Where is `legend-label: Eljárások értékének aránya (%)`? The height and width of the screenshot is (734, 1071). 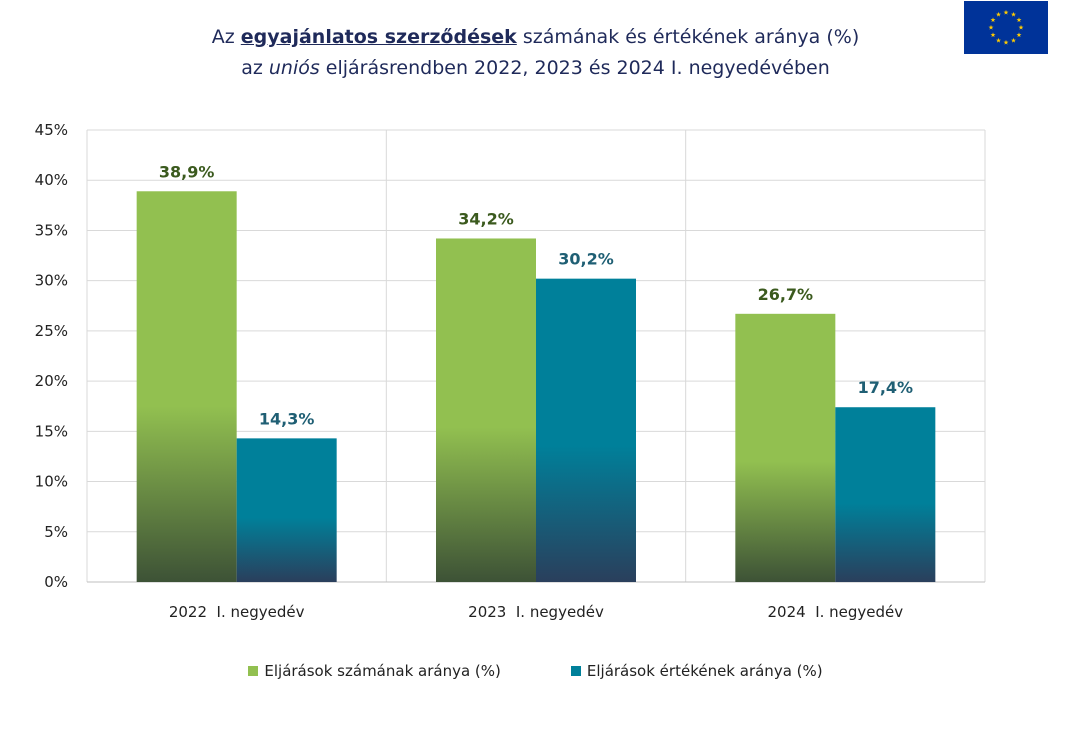
legend-label: Eljárások értékének aránya (%) is located at coordinates (704, 671).